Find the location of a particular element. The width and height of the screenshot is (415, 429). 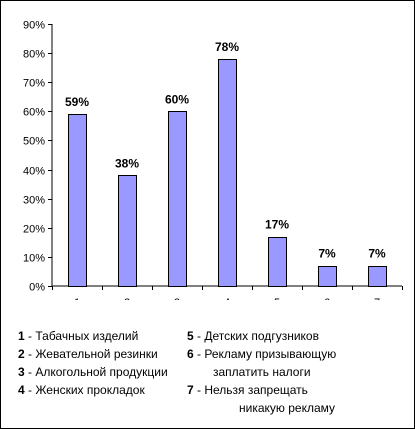

y-tick-label: 70% is located at coordinates (34, 84).